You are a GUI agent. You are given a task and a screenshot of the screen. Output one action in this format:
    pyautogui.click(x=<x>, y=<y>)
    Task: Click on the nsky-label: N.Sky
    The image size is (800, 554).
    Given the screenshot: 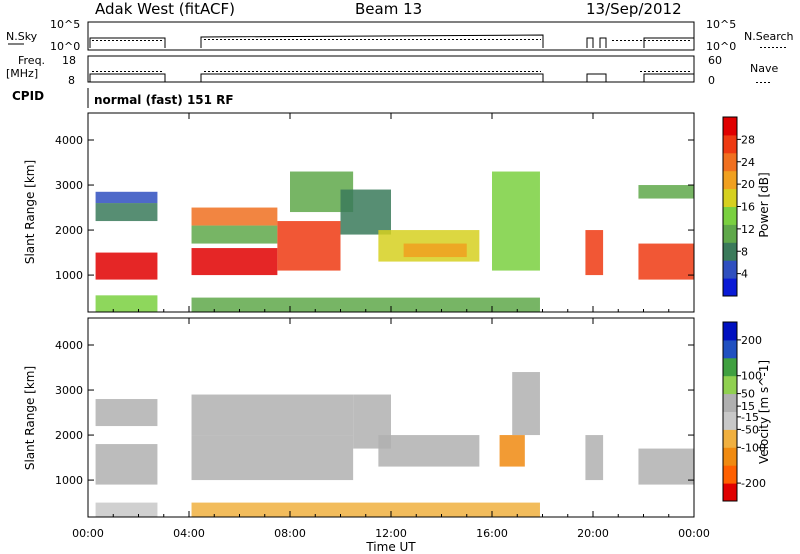 What is the action you would take?
    pyautogui.click(x=22, y=36)
    